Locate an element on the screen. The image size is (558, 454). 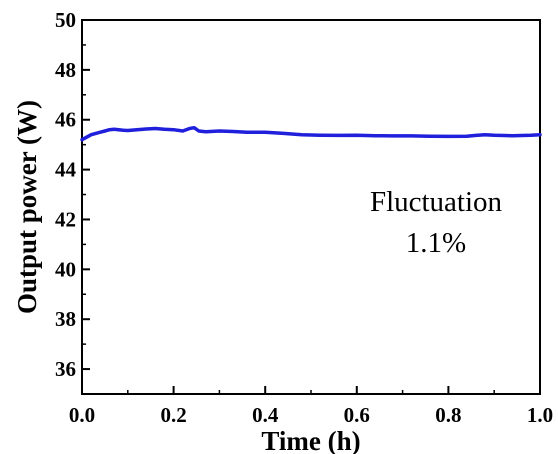
x-tick-label: 1.0 is located at coordinates (540, 415).